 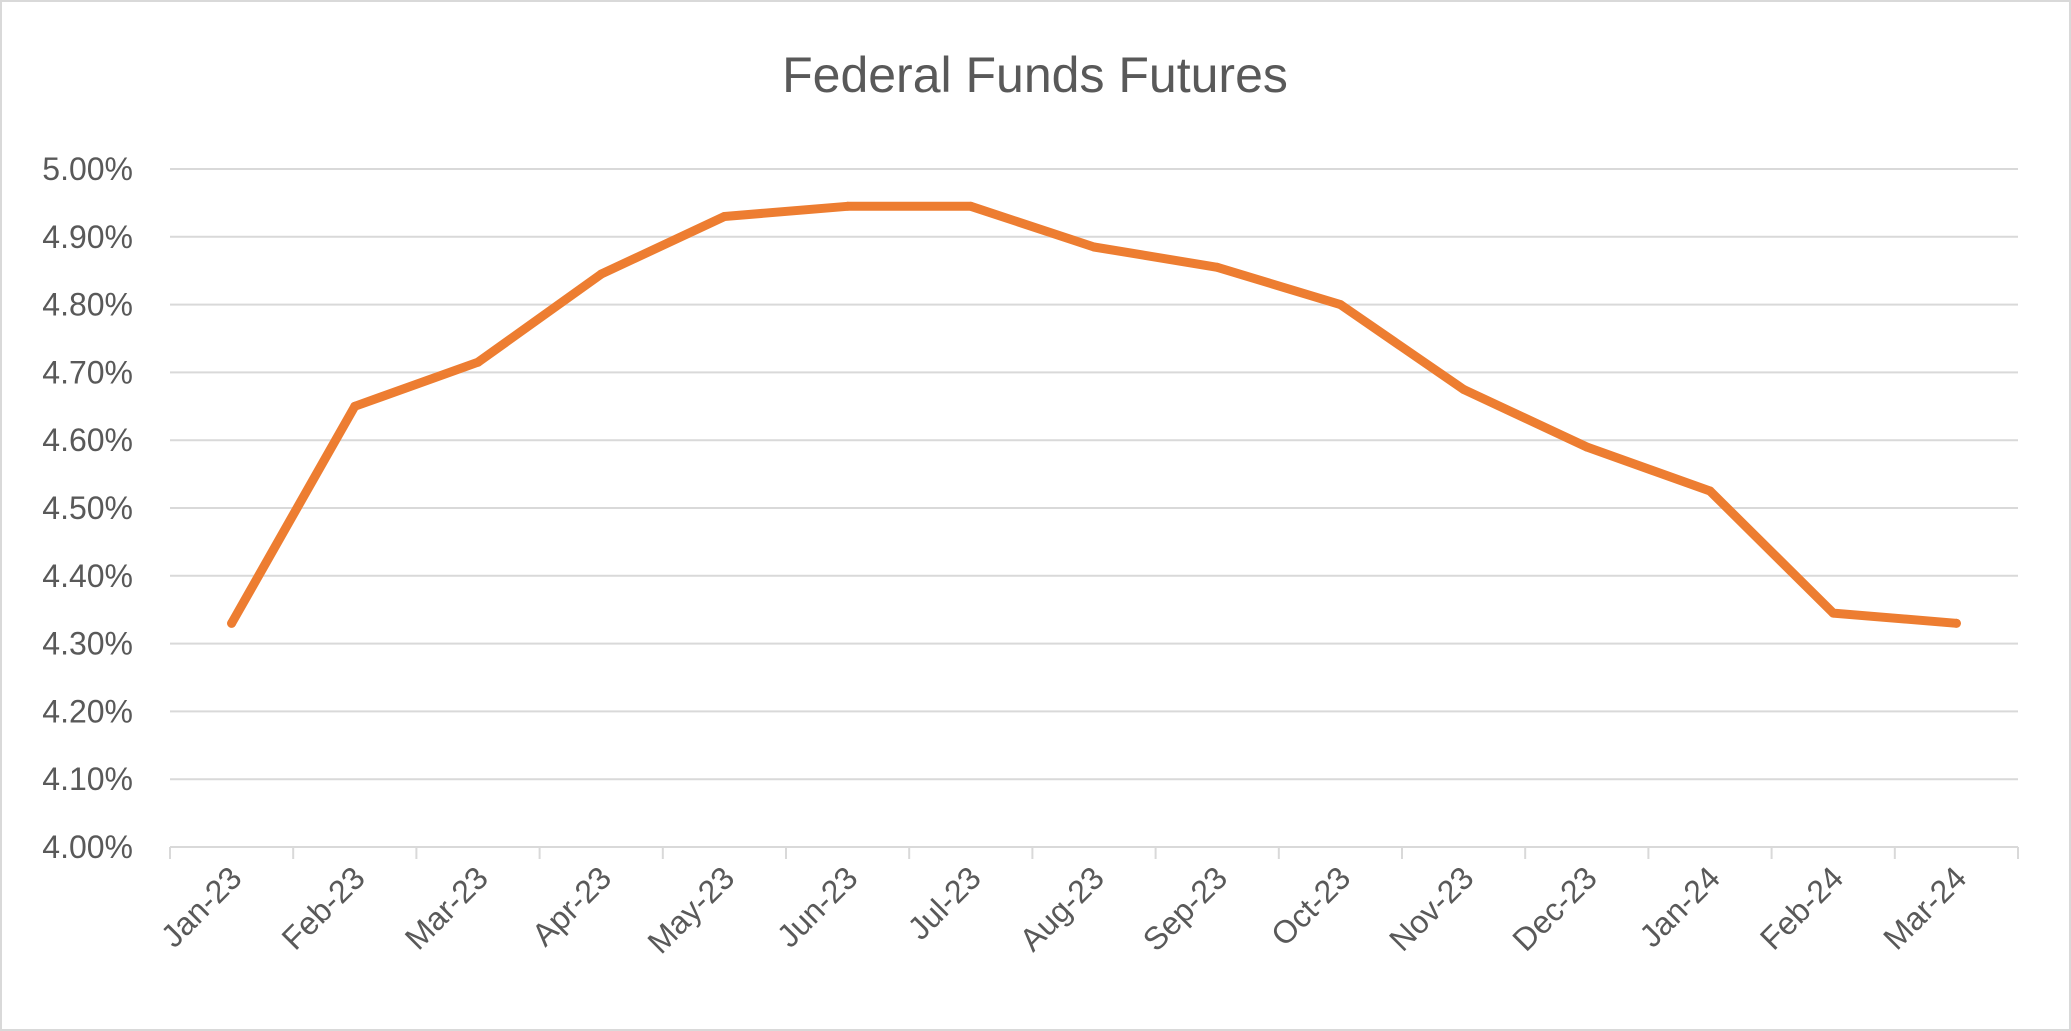 What do you see at coordinates (1554, 908) in the screenshot?
I see `x-tick-label: Dec-23` at bounding box center [1554, 908].